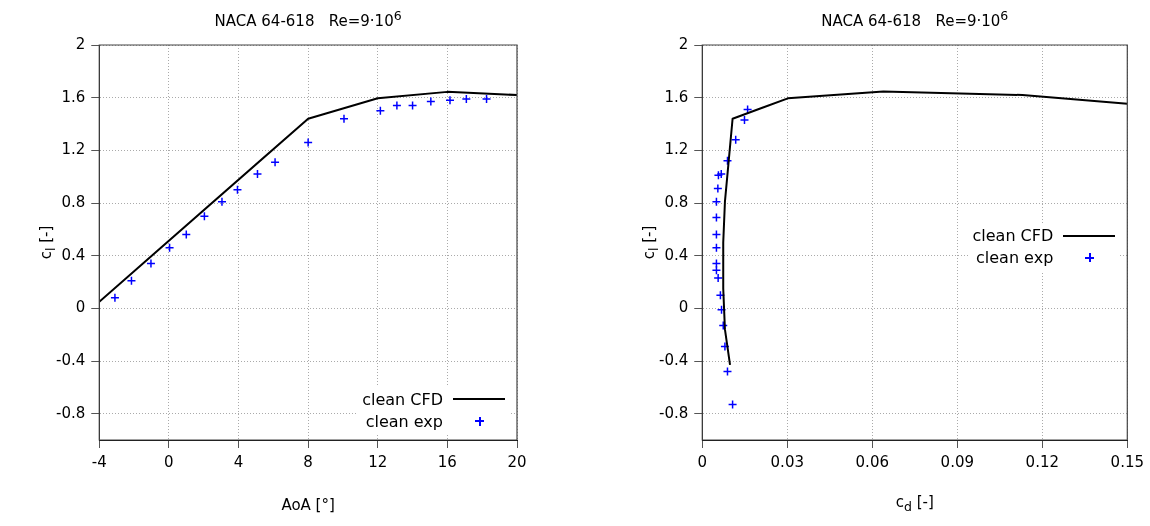  I want to click on x-tick-label: 20, so click(517, 461).